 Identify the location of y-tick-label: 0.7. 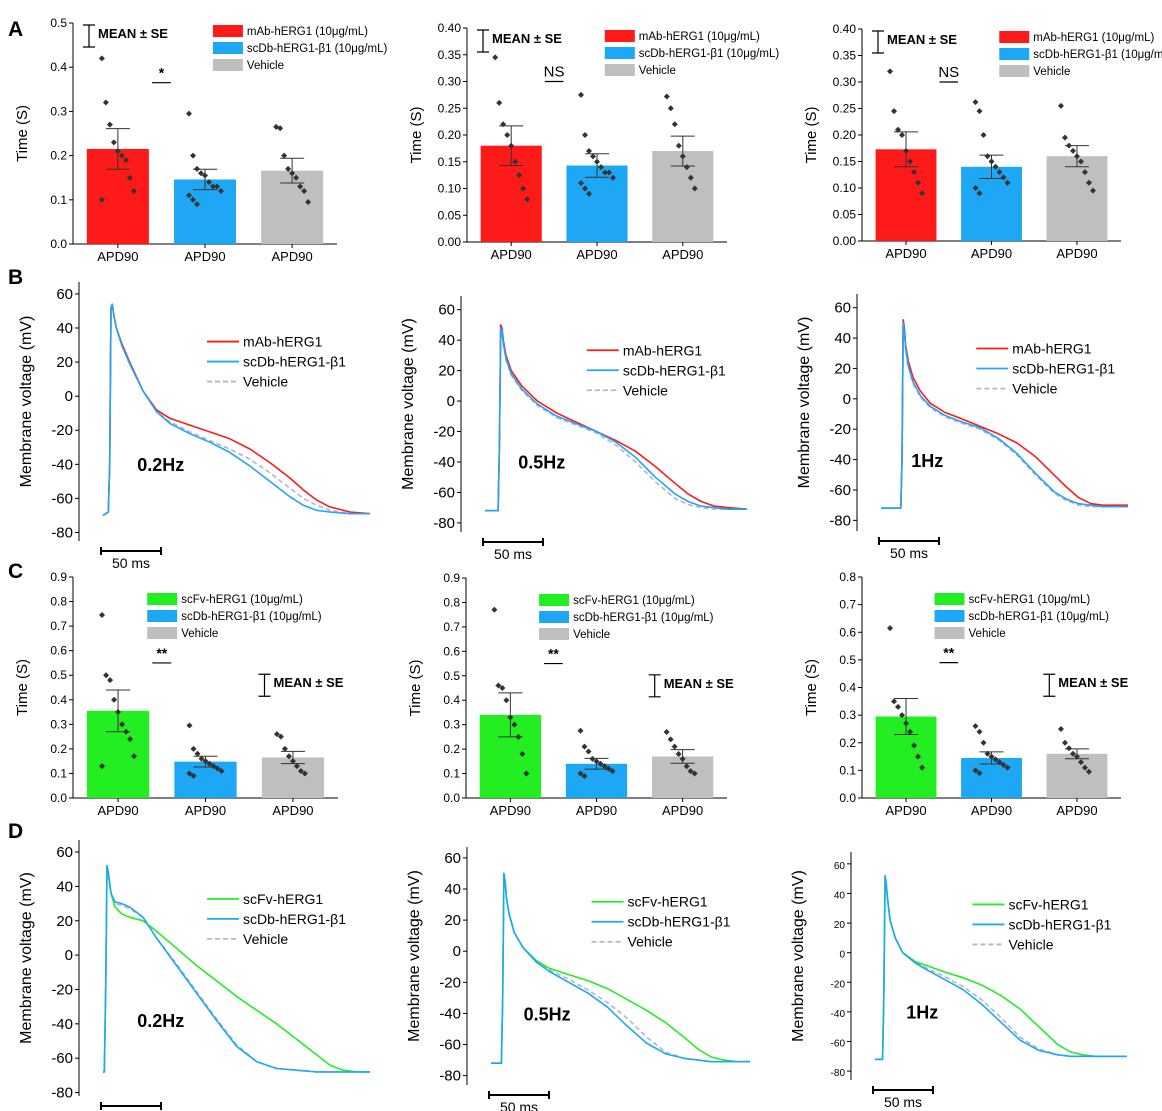
(847, 605).